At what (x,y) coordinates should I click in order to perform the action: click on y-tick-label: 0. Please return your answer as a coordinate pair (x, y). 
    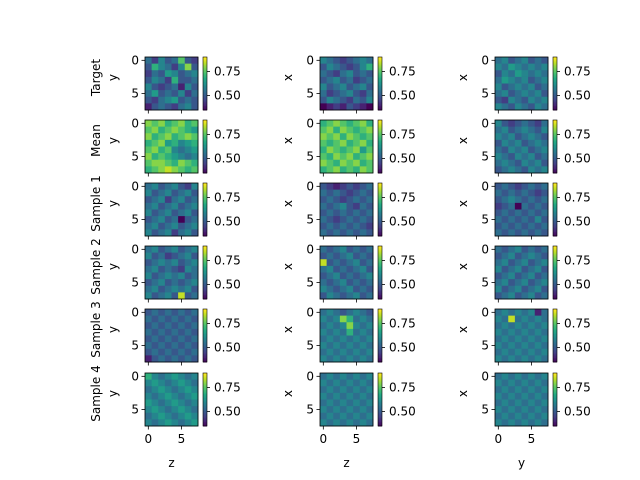
    Looking at the image, I should click on (485, 249).